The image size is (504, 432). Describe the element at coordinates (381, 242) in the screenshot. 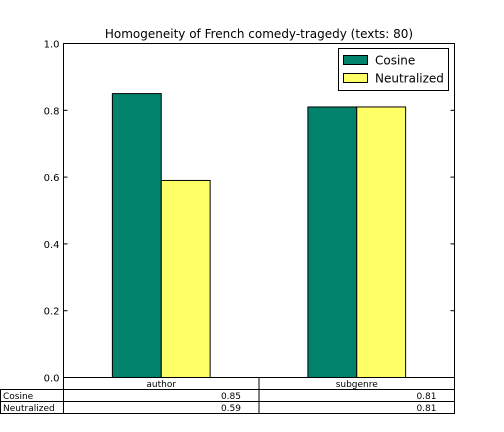

I see `bar-neutralized-subgenre` at that location.